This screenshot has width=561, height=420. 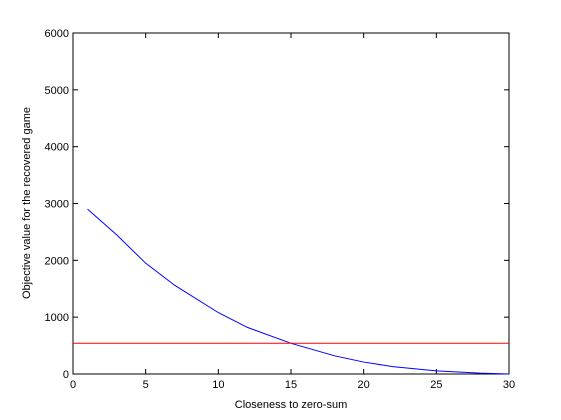 What do you see at coordinates (57, 261) in the screenshot?
I see `y-tick-label: 2000` at bounding box center [57, 261].